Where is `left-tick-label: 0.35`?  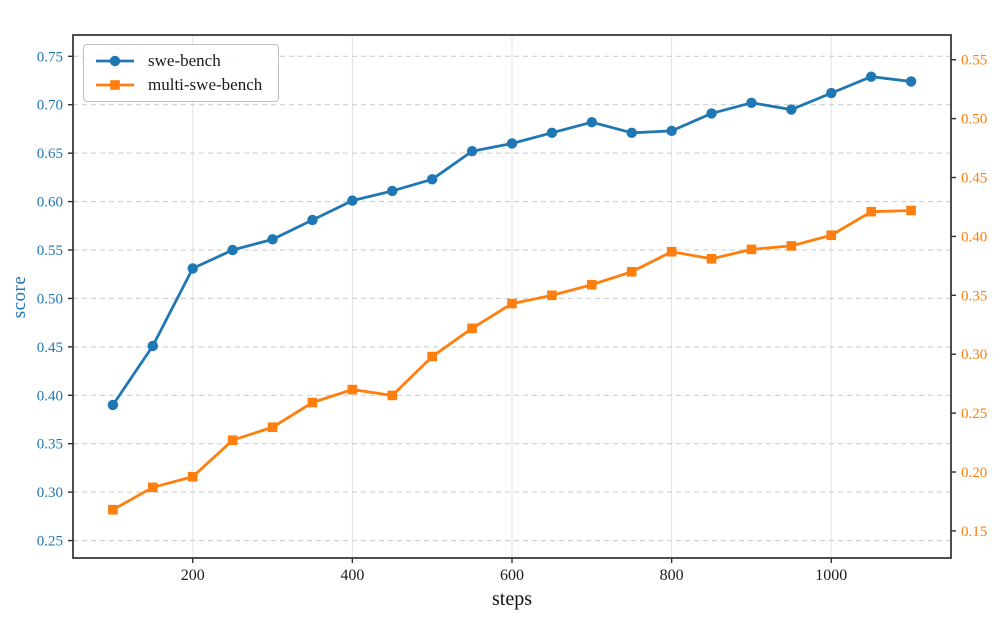 left-tick-label: 0.35 is located at coordinates (50, 445).